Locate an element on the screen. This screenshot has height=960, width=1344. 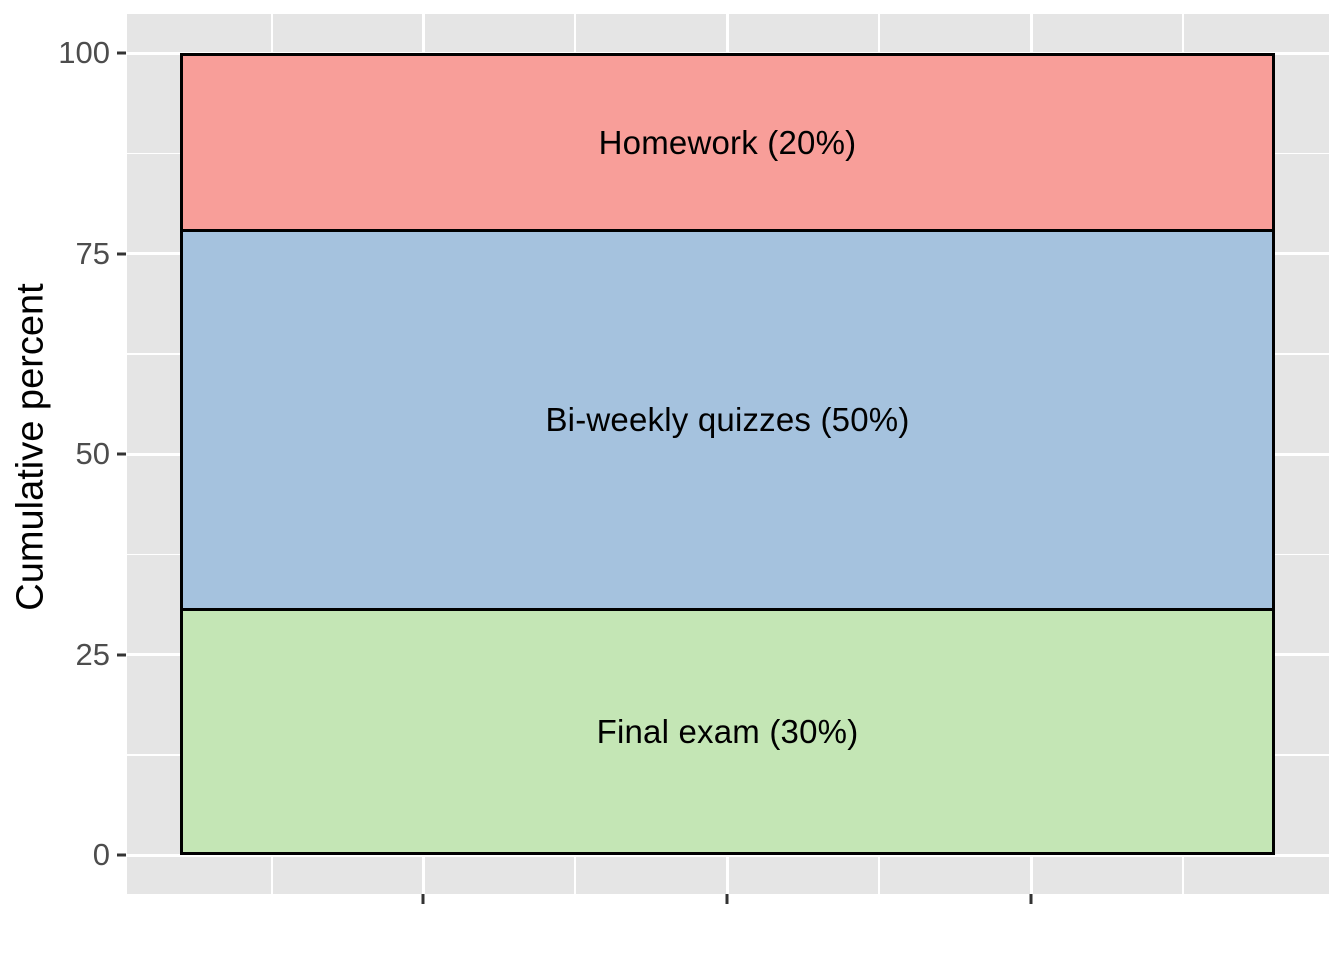
segment-label-homework: Homework (20%) is located at coordinates (727, 142).